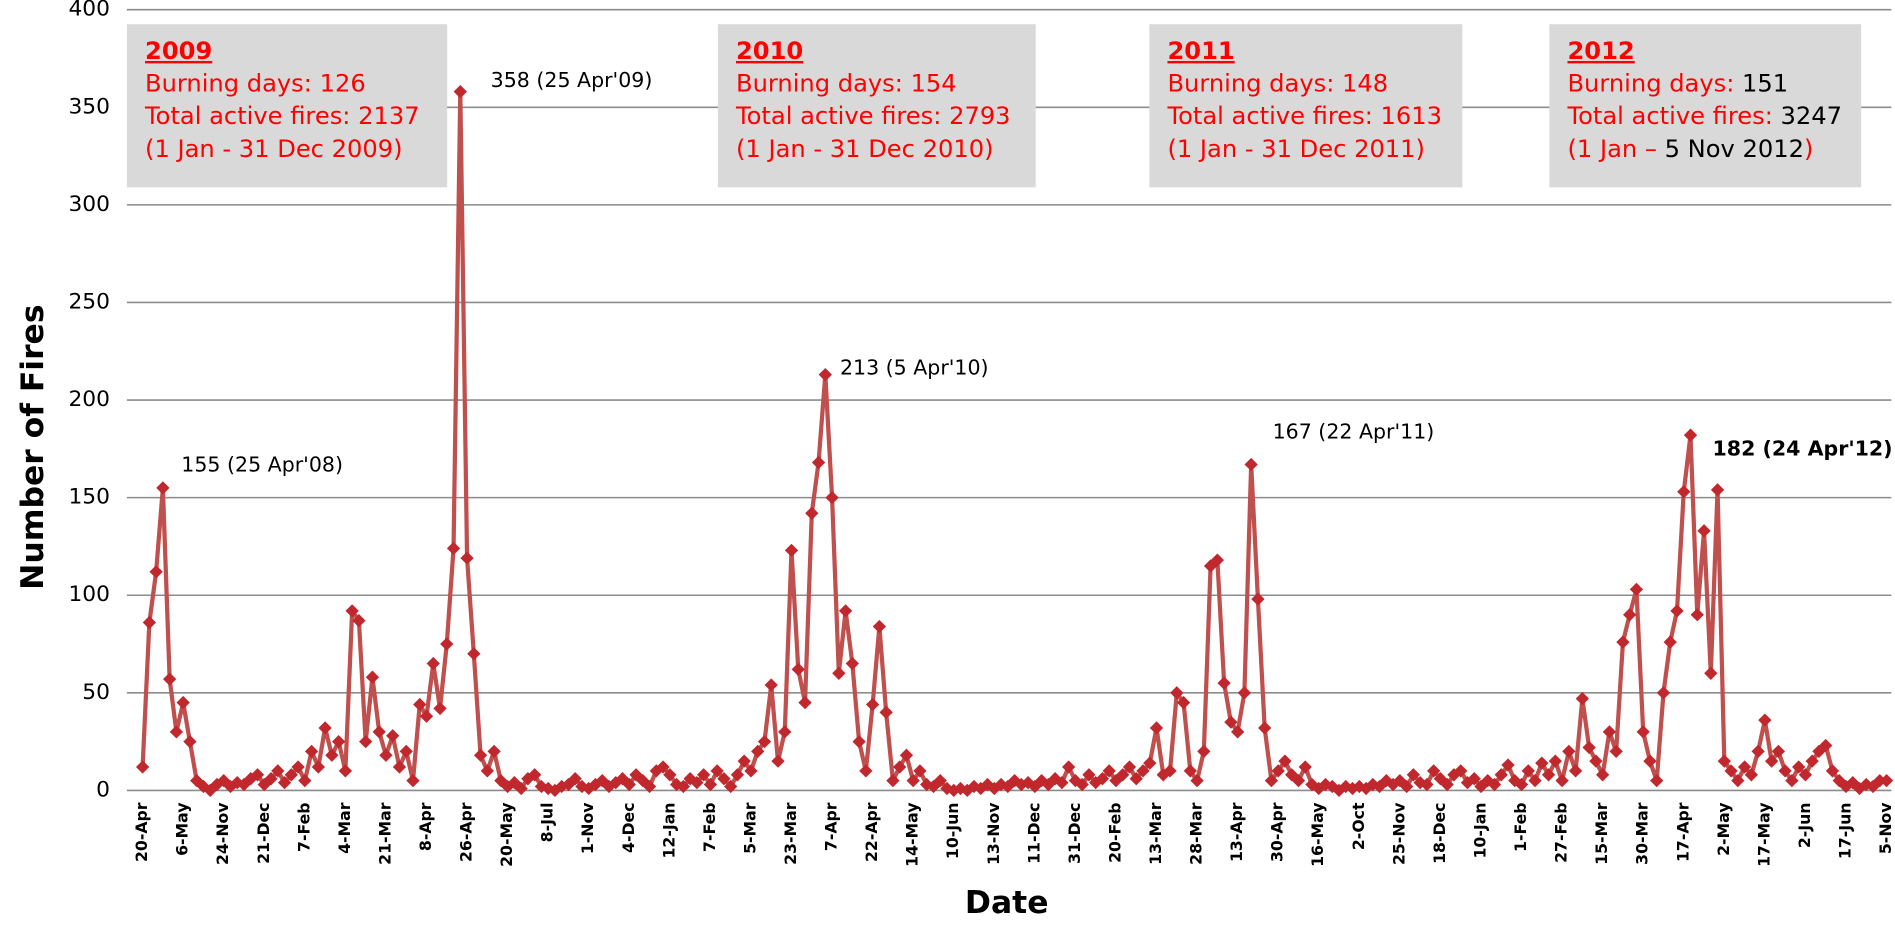 The image size is (1895, 927). Describe the element at coordinates (668, 830) in the screenshot. I see `x-tick-label: 12-Jan` at that location.